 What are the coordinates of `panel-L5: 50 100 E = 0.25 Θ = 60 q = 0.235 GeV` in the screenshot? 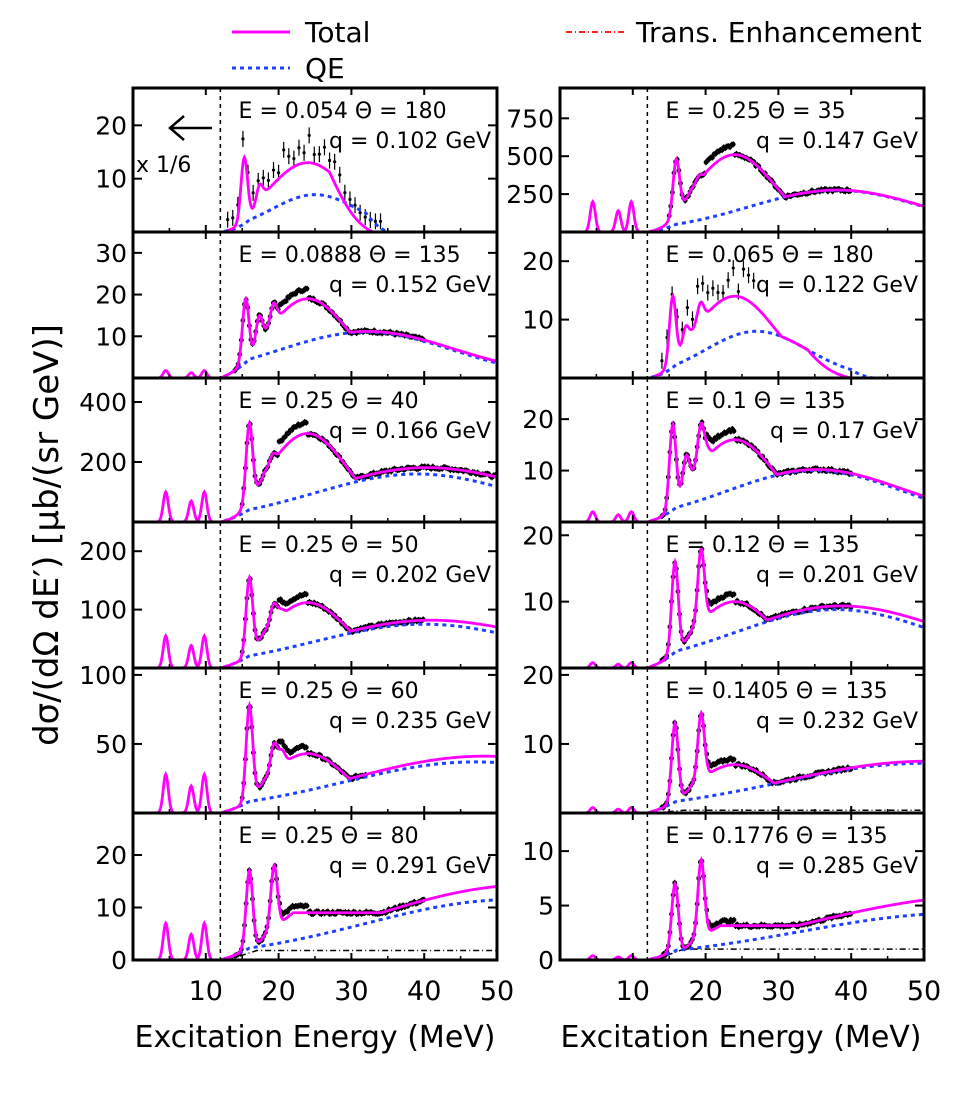 It's located at (289, 738).